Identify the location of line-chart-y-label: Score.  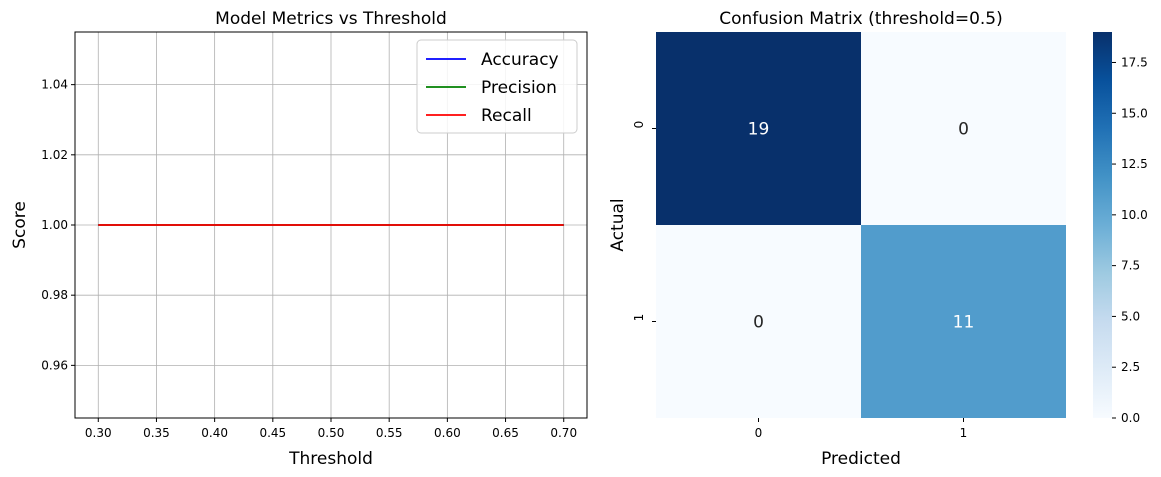
(20, 225).